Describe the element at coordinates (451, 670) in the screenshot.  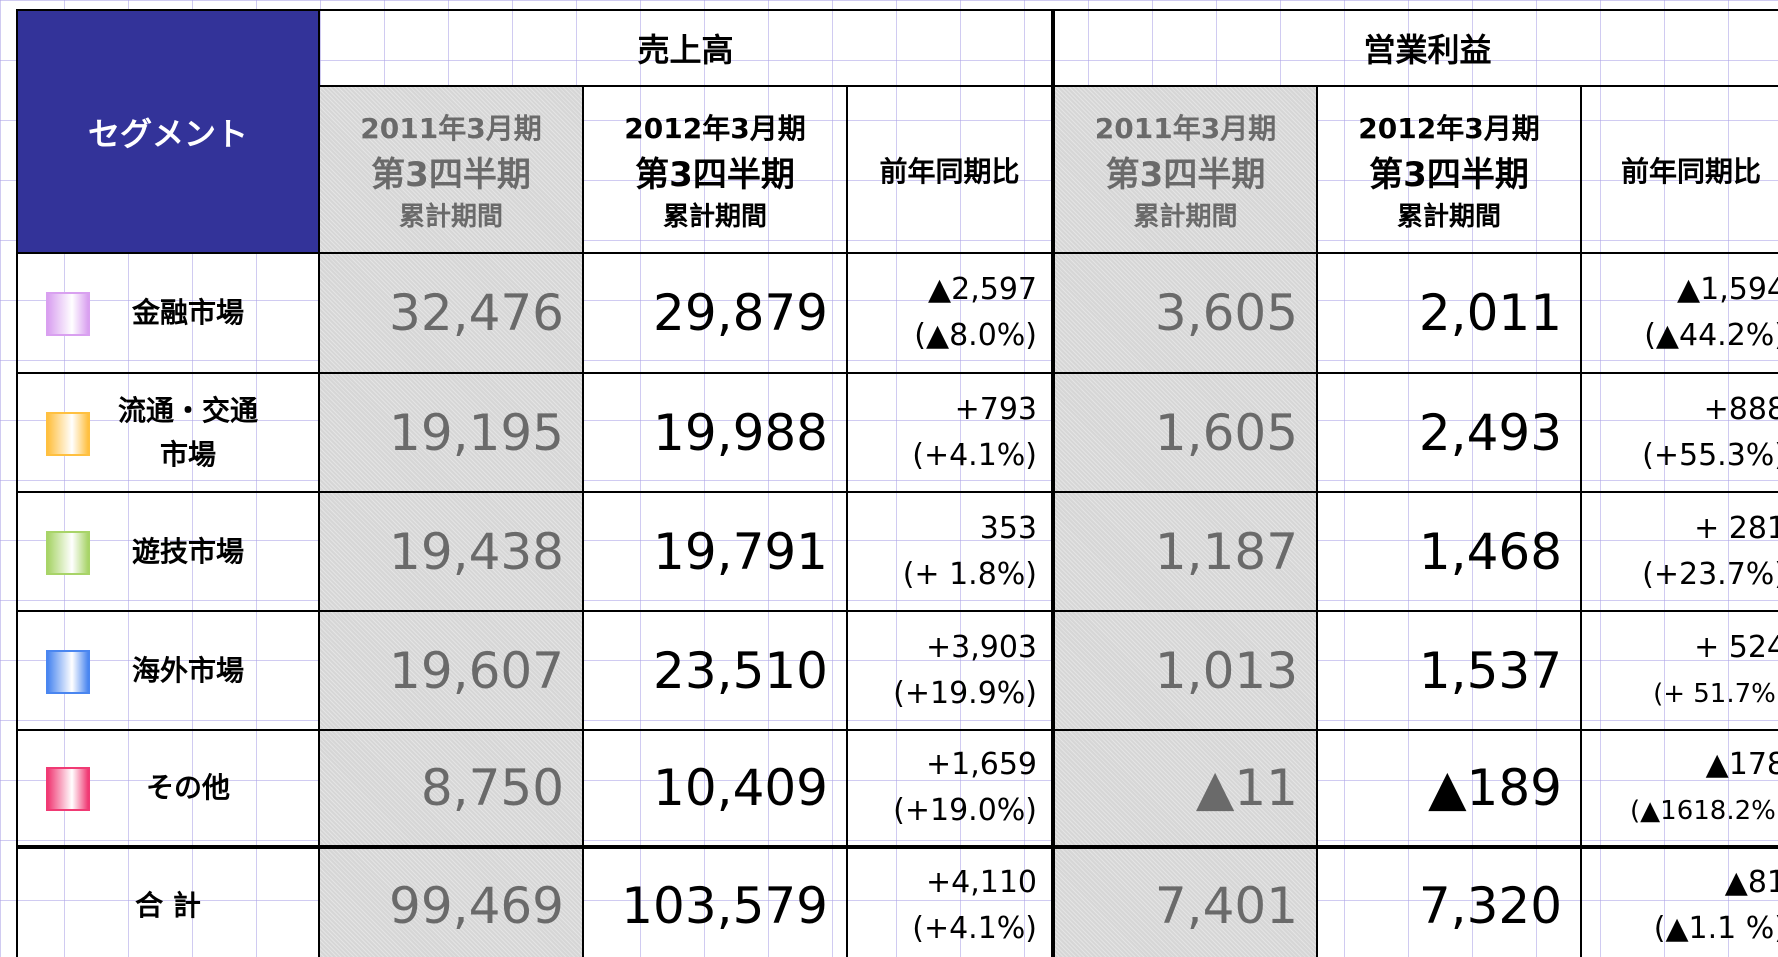
I see `value-prev: 19,607` at that location.